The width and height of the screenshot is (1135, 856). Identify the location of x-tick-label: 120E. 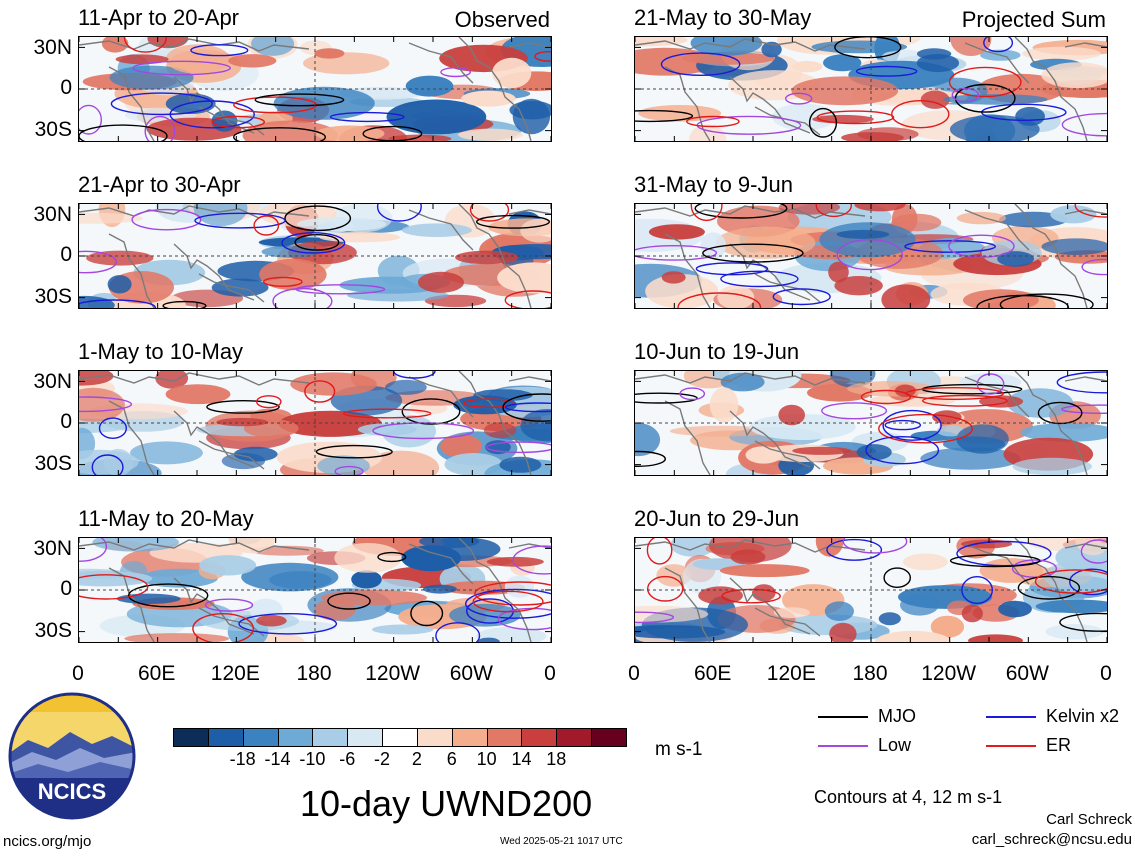
(235, 673).